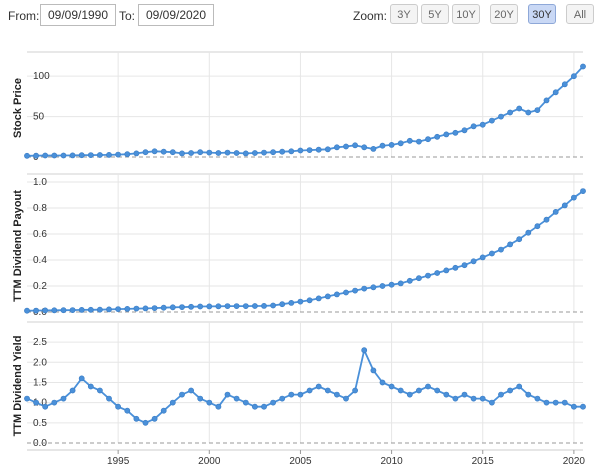 This screenshot has width=600, height=470. Describe the element at coordinates (18, 108) in the screenshot. I see `y-axis-label: Stock Price` at that location.